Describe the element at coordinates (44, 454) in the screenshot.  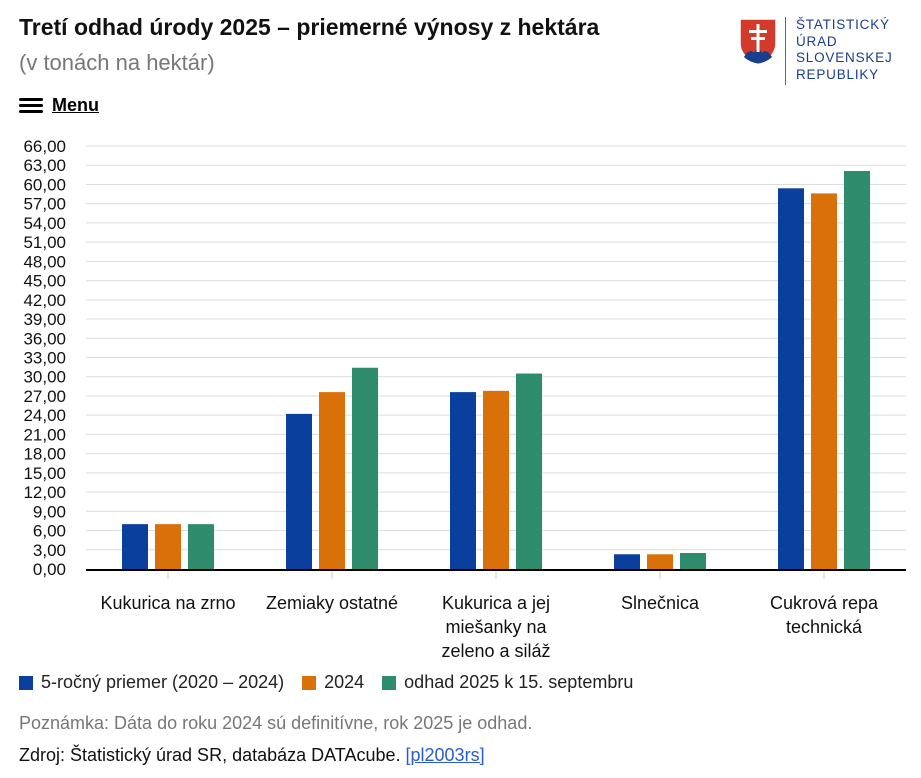
I see `y-tick-label: 18,00` at that location.